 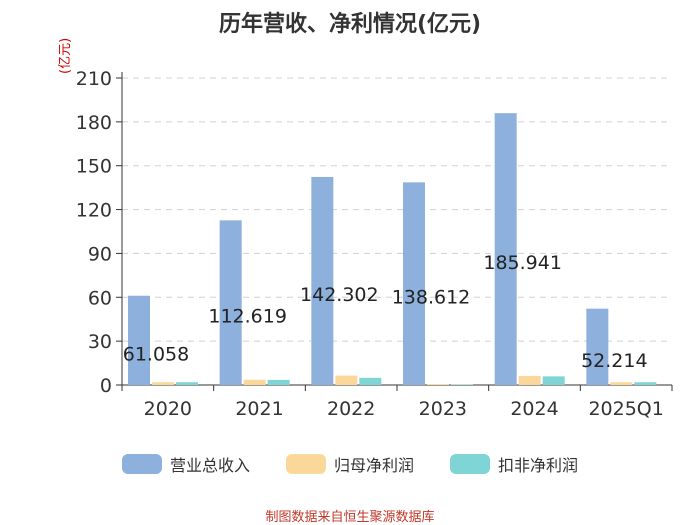 What do you see at coordinates (100, 298) in the screenshot?
I see `y-tick-label: 60` at bounding box center [100, 298].